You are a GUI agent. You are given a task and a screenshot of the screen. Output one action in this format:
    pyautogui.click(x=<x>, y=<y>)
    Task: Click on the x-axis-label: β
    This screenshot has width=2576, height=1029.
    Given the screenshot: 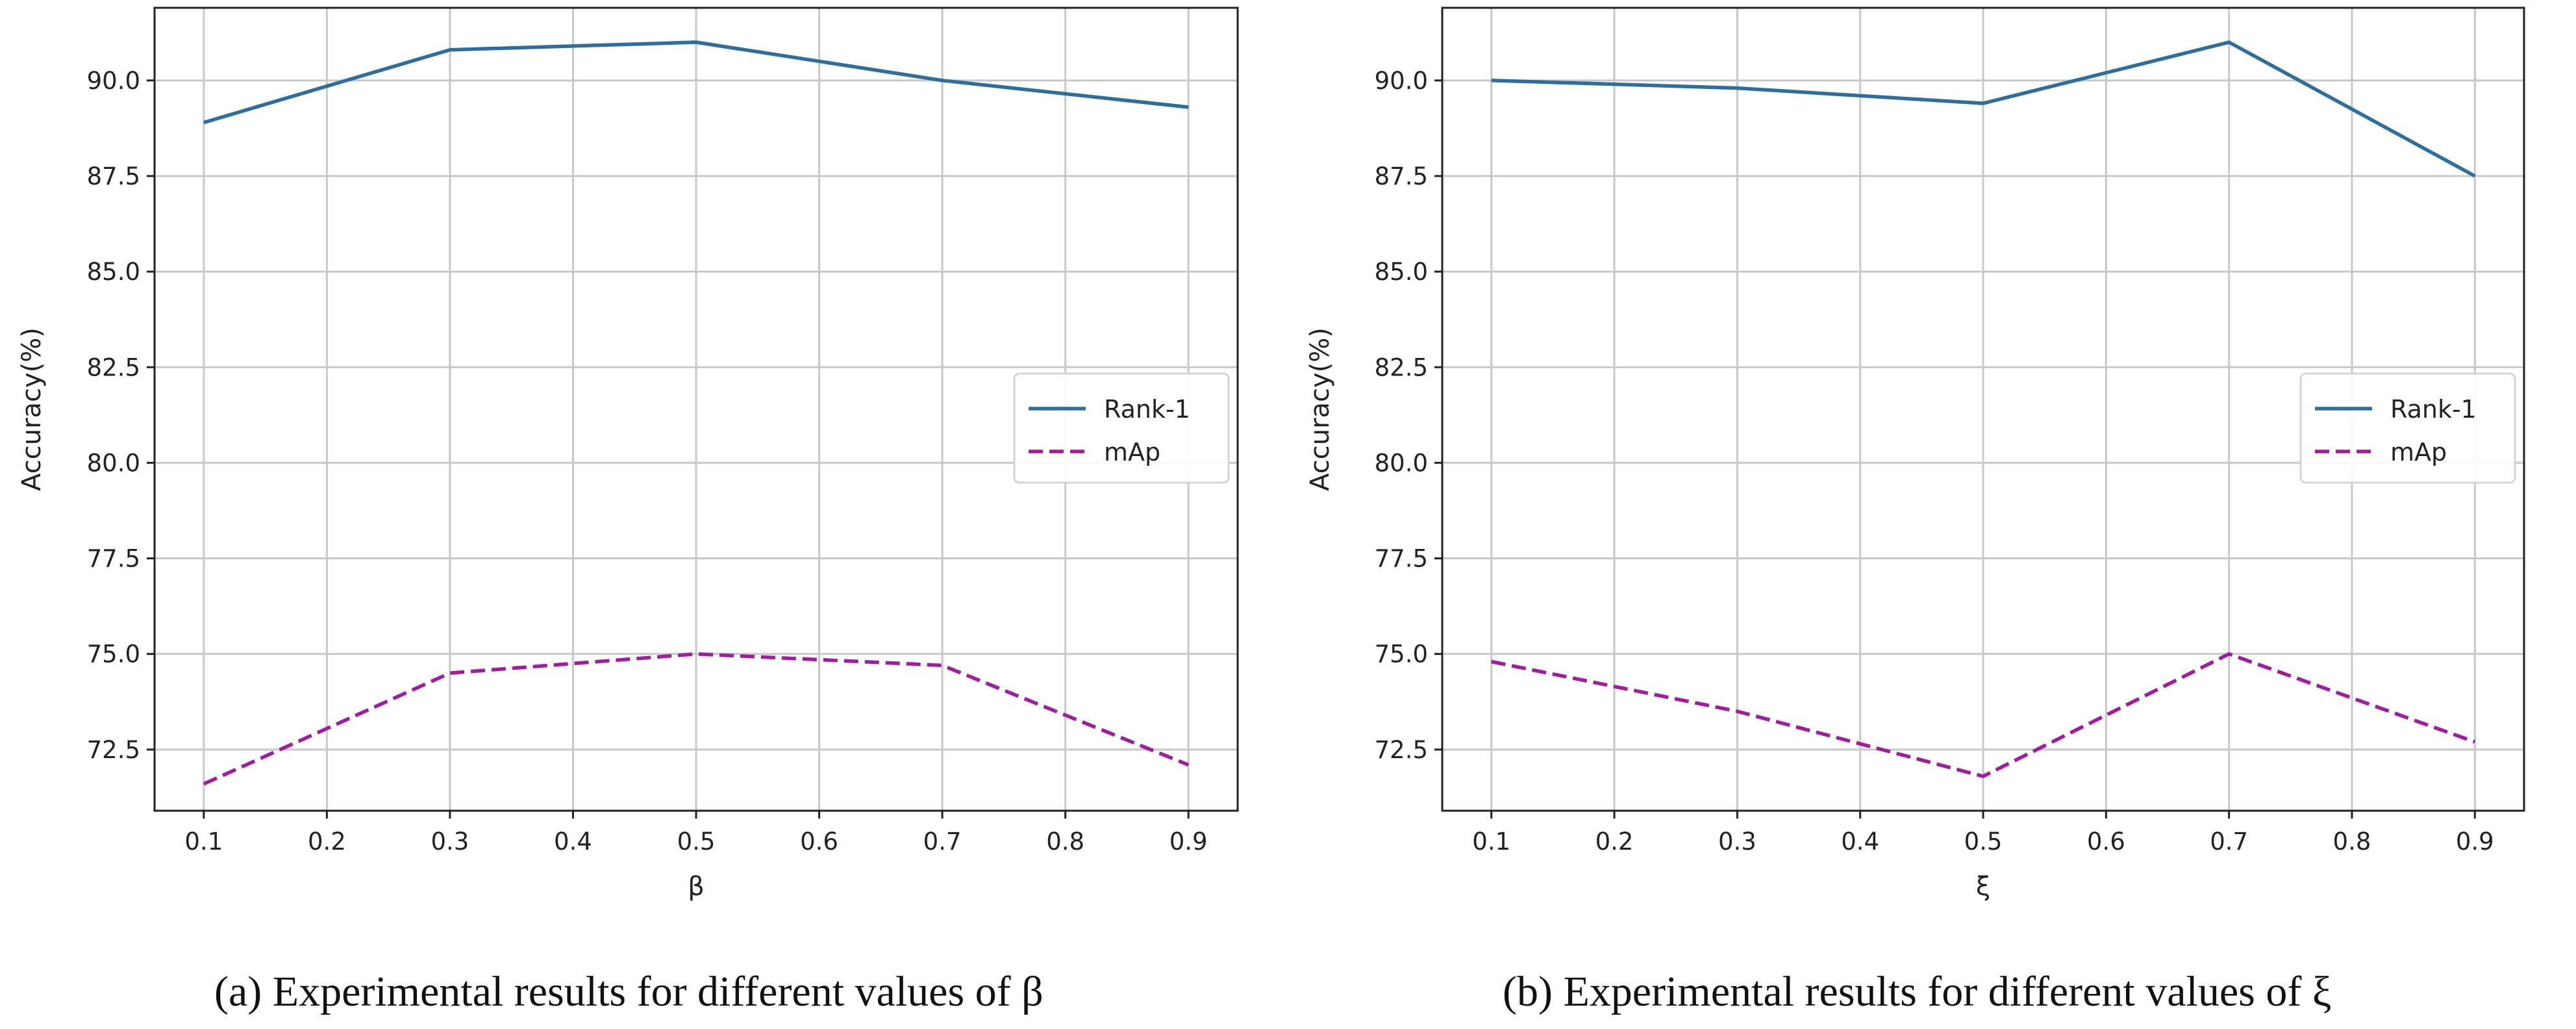 What is the action you would take?
    pyautogui.click(x=696, y=887)
    